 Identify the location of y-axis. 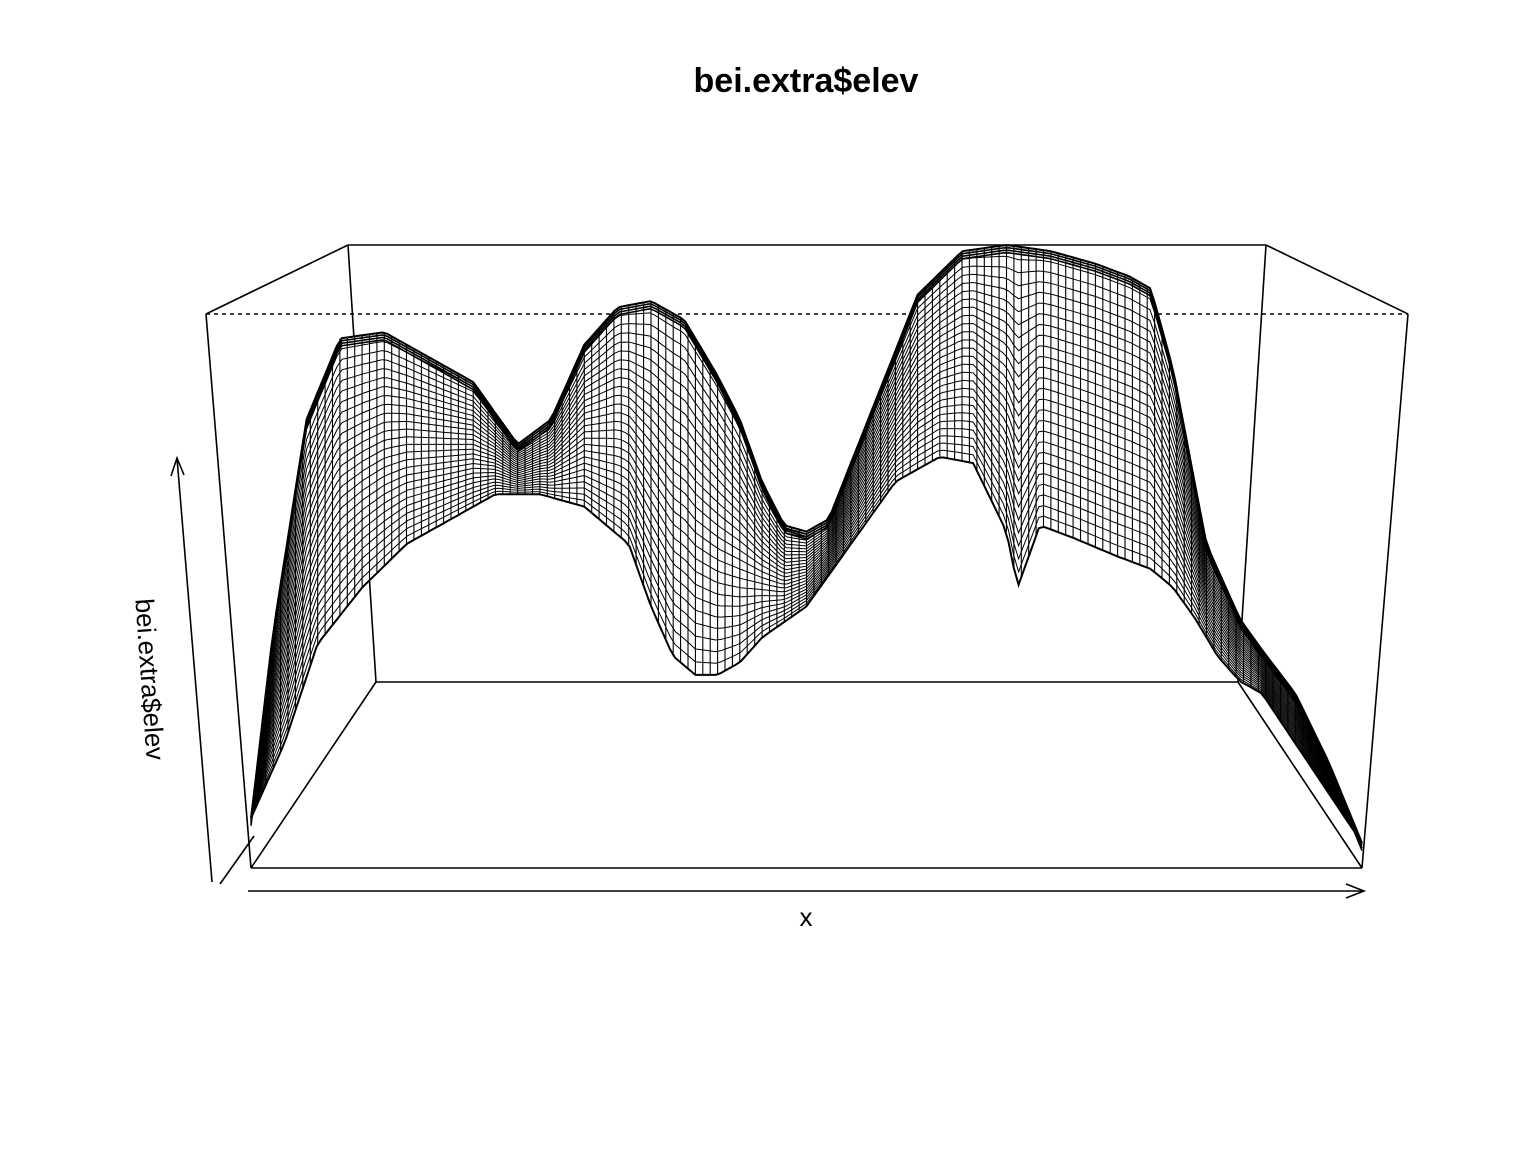
(237, 860).